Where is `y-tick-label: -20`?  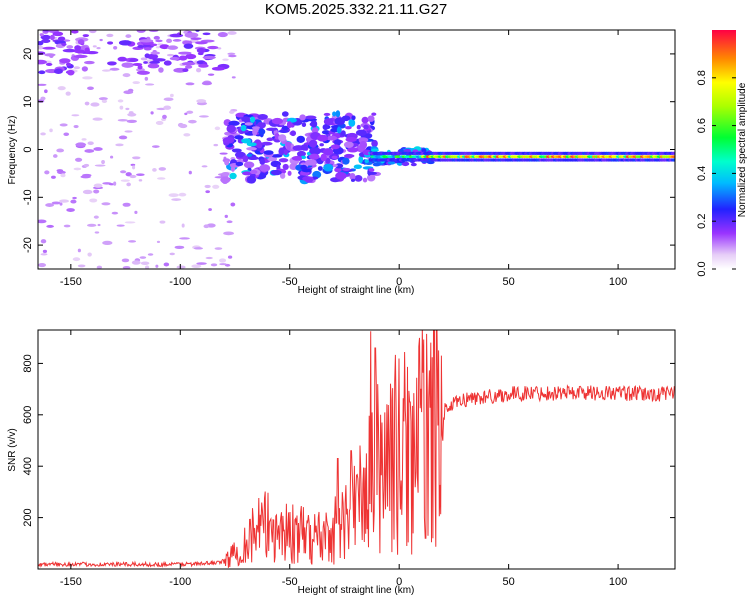
y-tick-label: -20 is located at coordinates (28, 245).